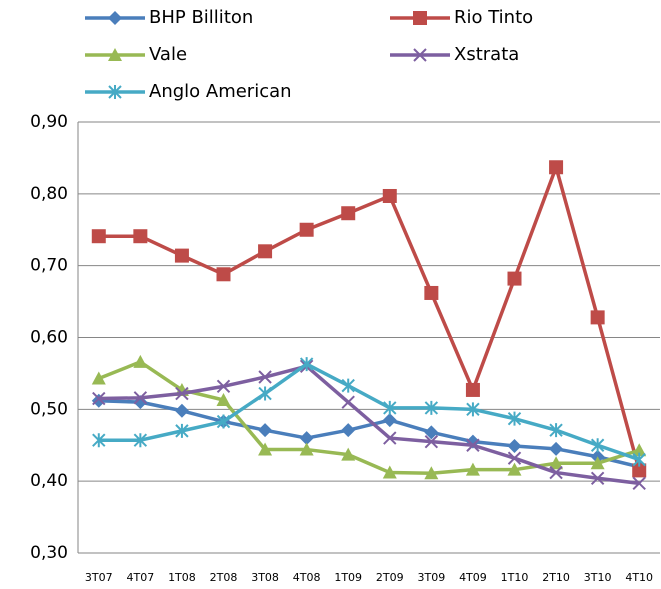  Describe the element at coordinates (486, 54) in the screenshot. I see `legend-label: Xstrata` at that location.